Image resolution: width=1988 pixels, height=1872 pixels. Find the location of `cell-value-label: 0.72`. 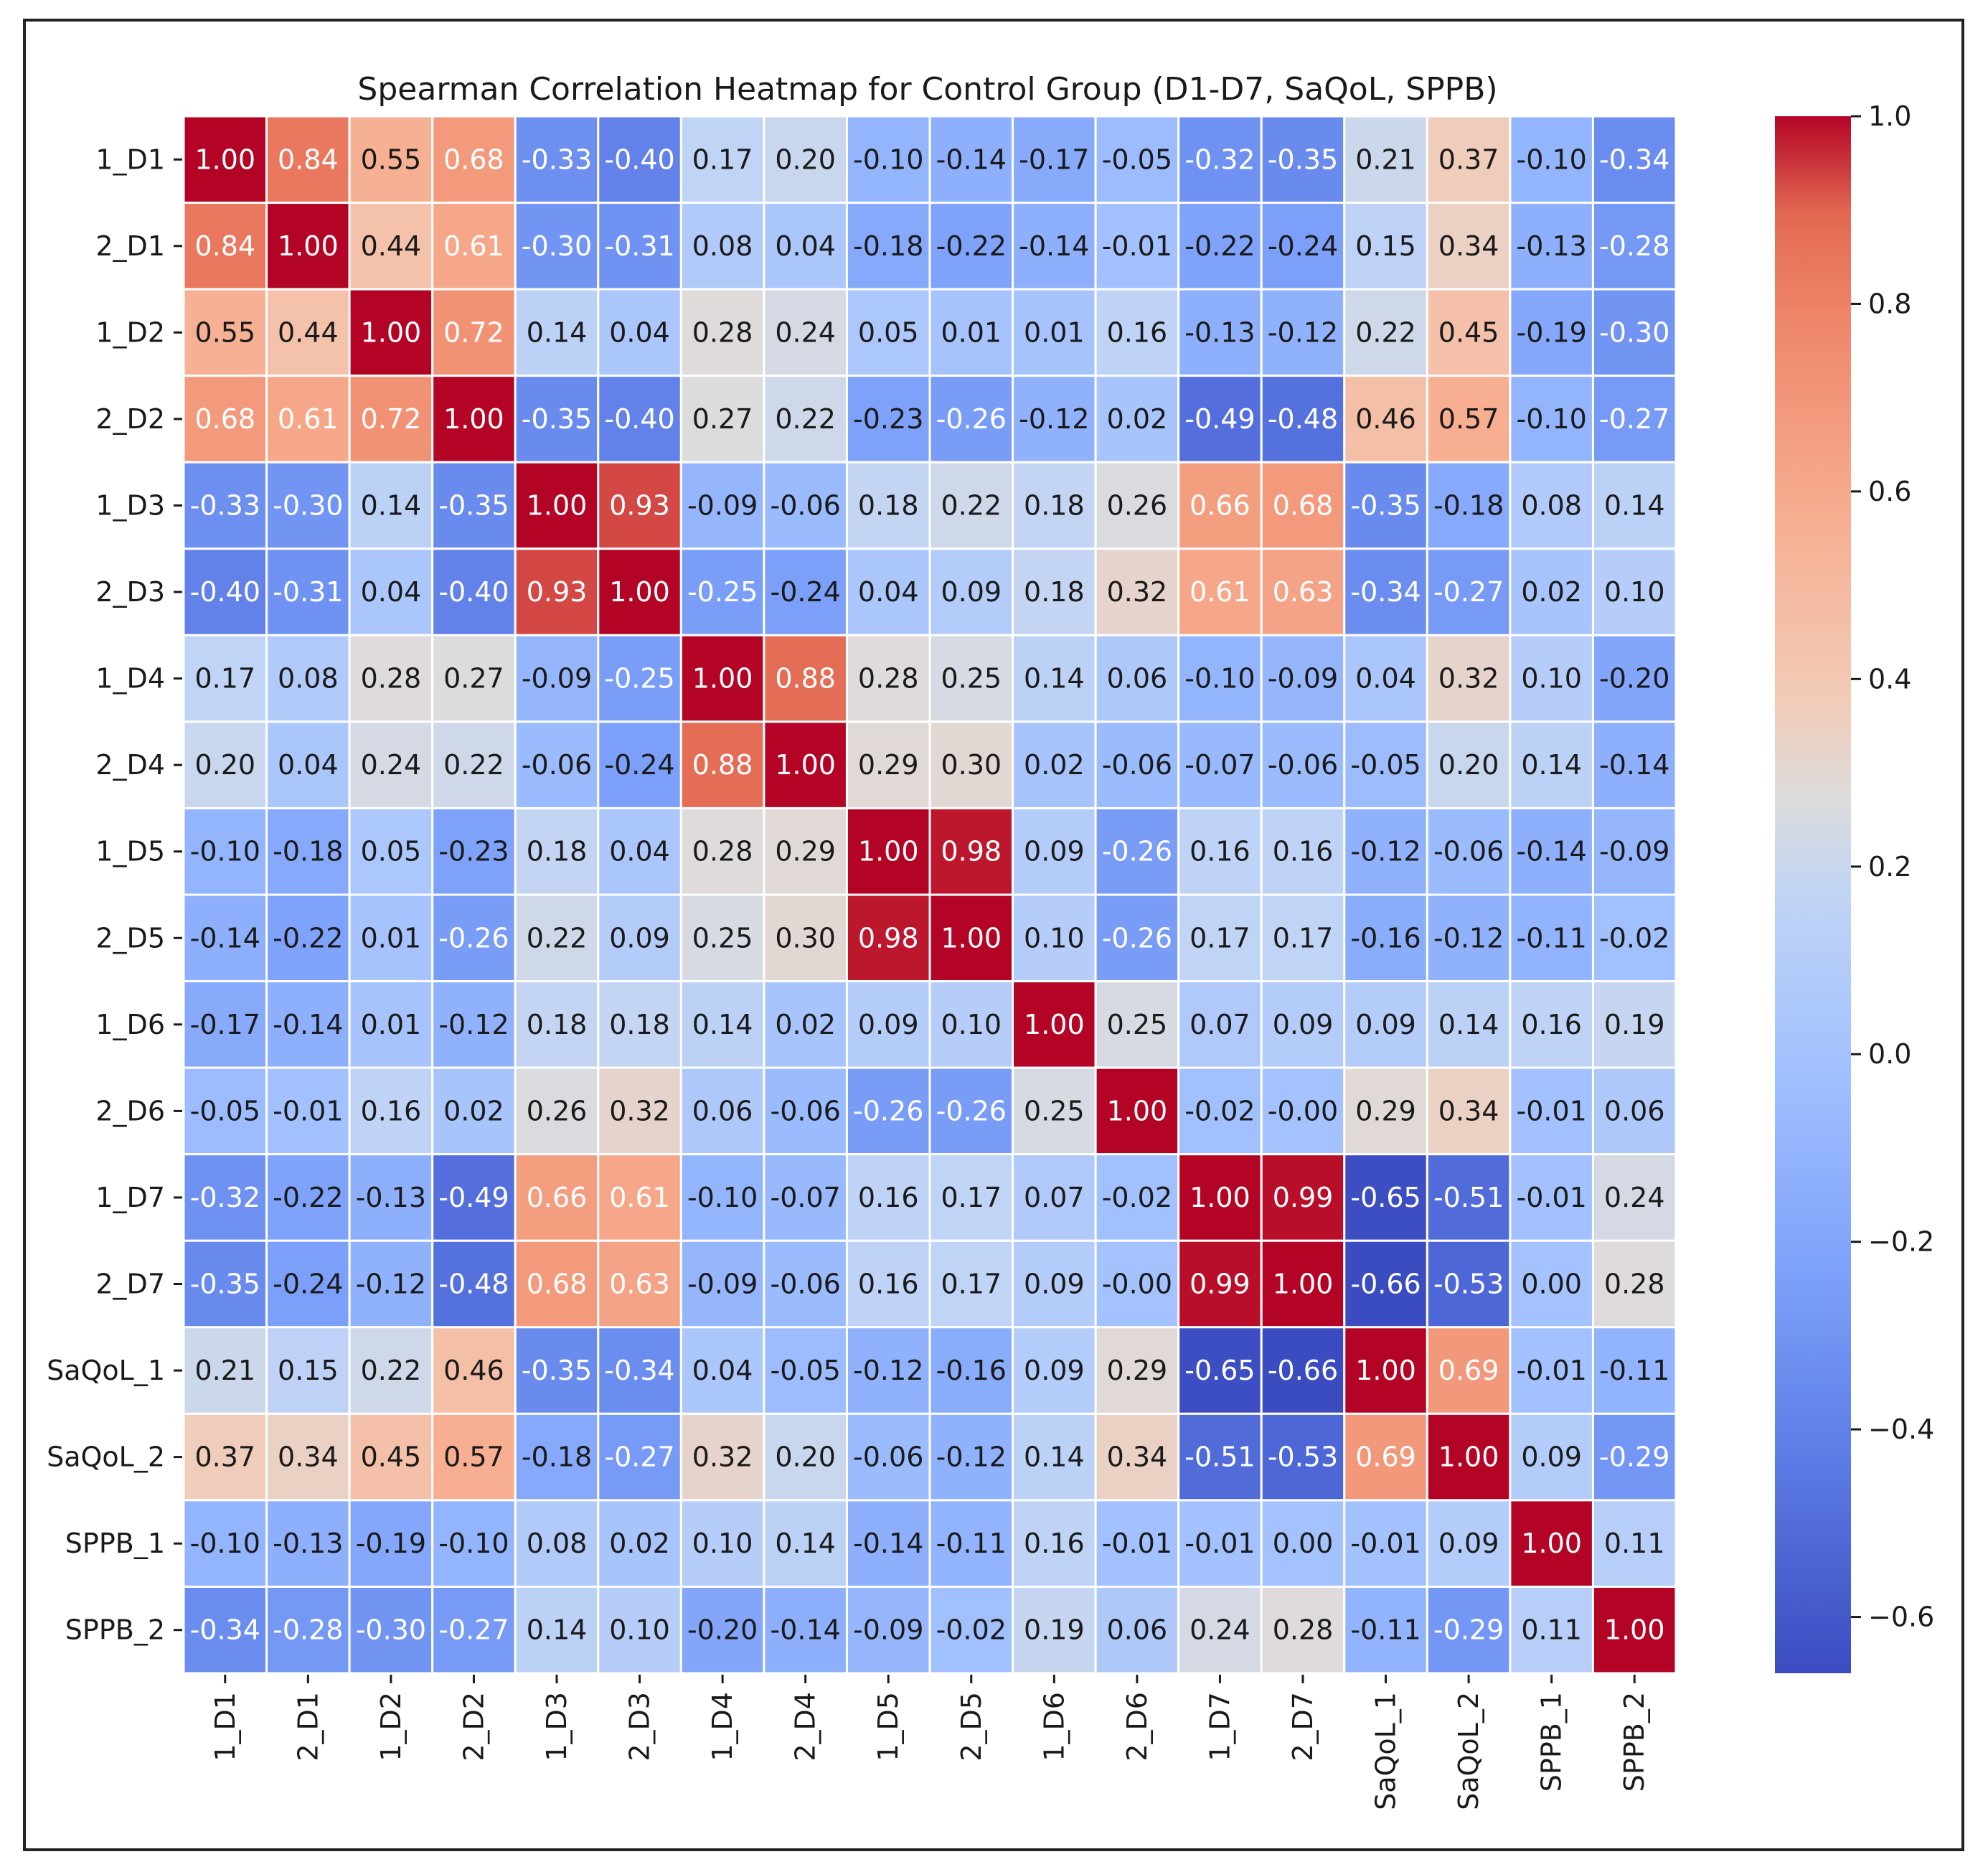

cell-value-label: 0.72 is located at coordinates (473, 332).